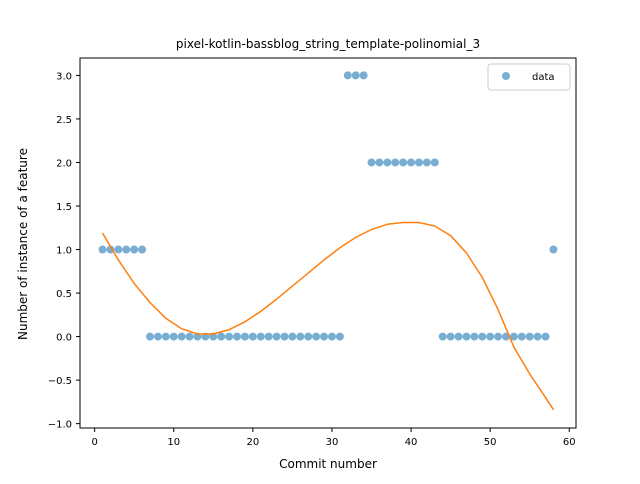 The width and height of the screenshot is (640, 484). What do you see at coordinates (328, 464) in the screenshot?
I see `x-axis-label: Commit number` at bounding box center [328, 464].